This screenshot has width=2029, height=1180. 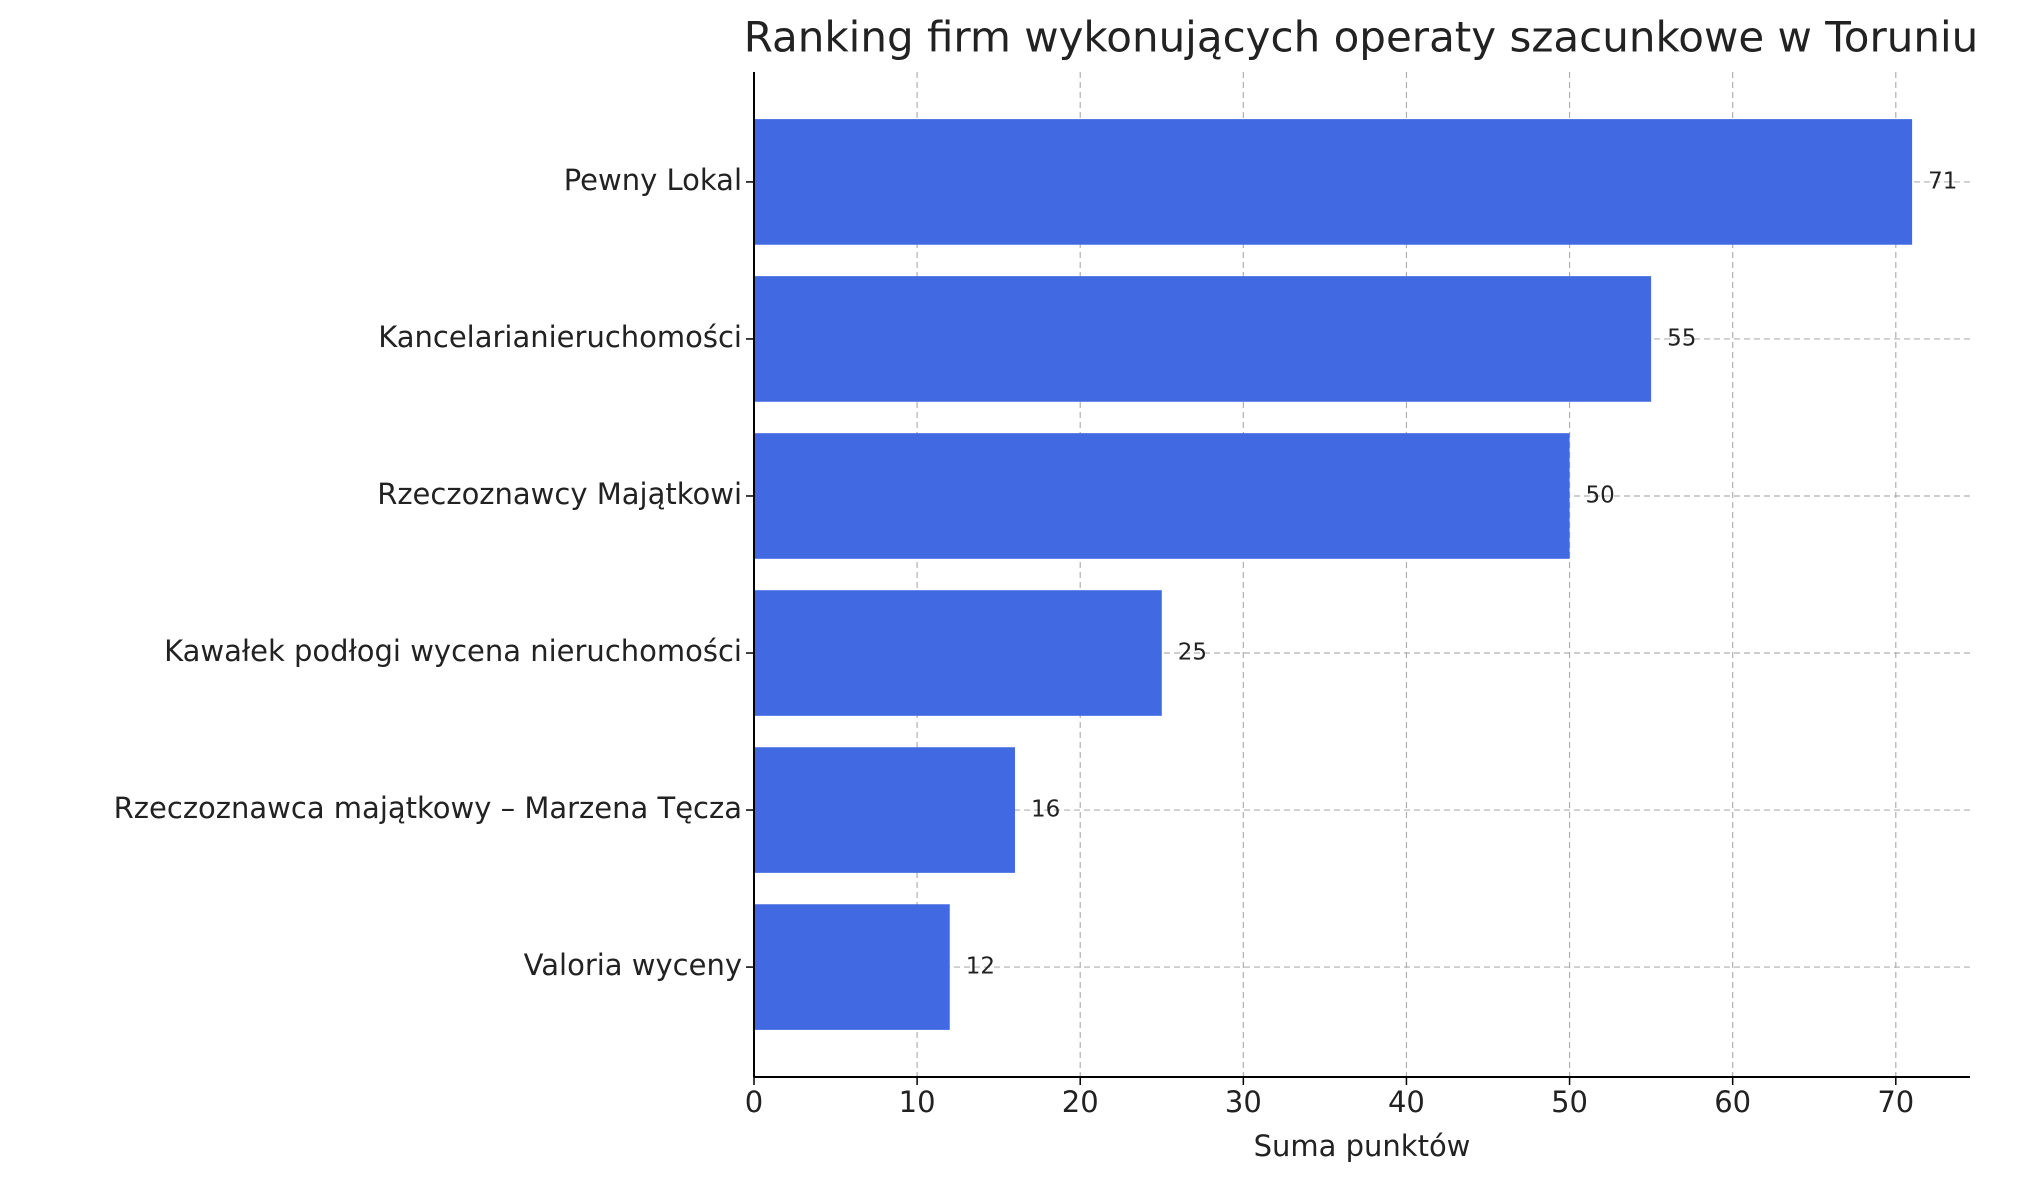 I want to click on value-label: 16, so click(x=1045, y=810).